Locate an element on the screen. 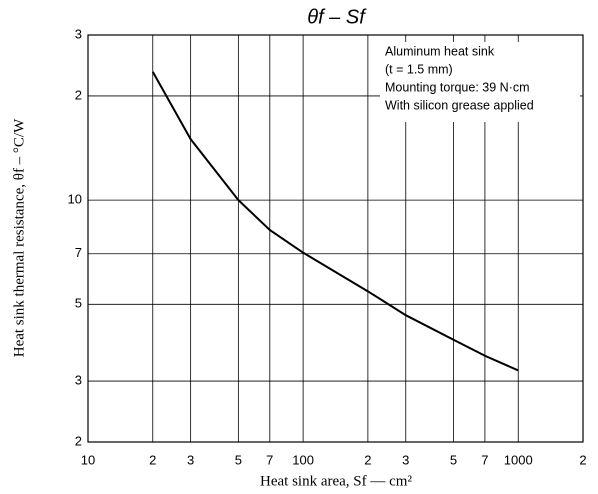 The image size is (598, 494). x-axis-label: Heat sink area, Sf — cm² is located at coordinates (336, 481).